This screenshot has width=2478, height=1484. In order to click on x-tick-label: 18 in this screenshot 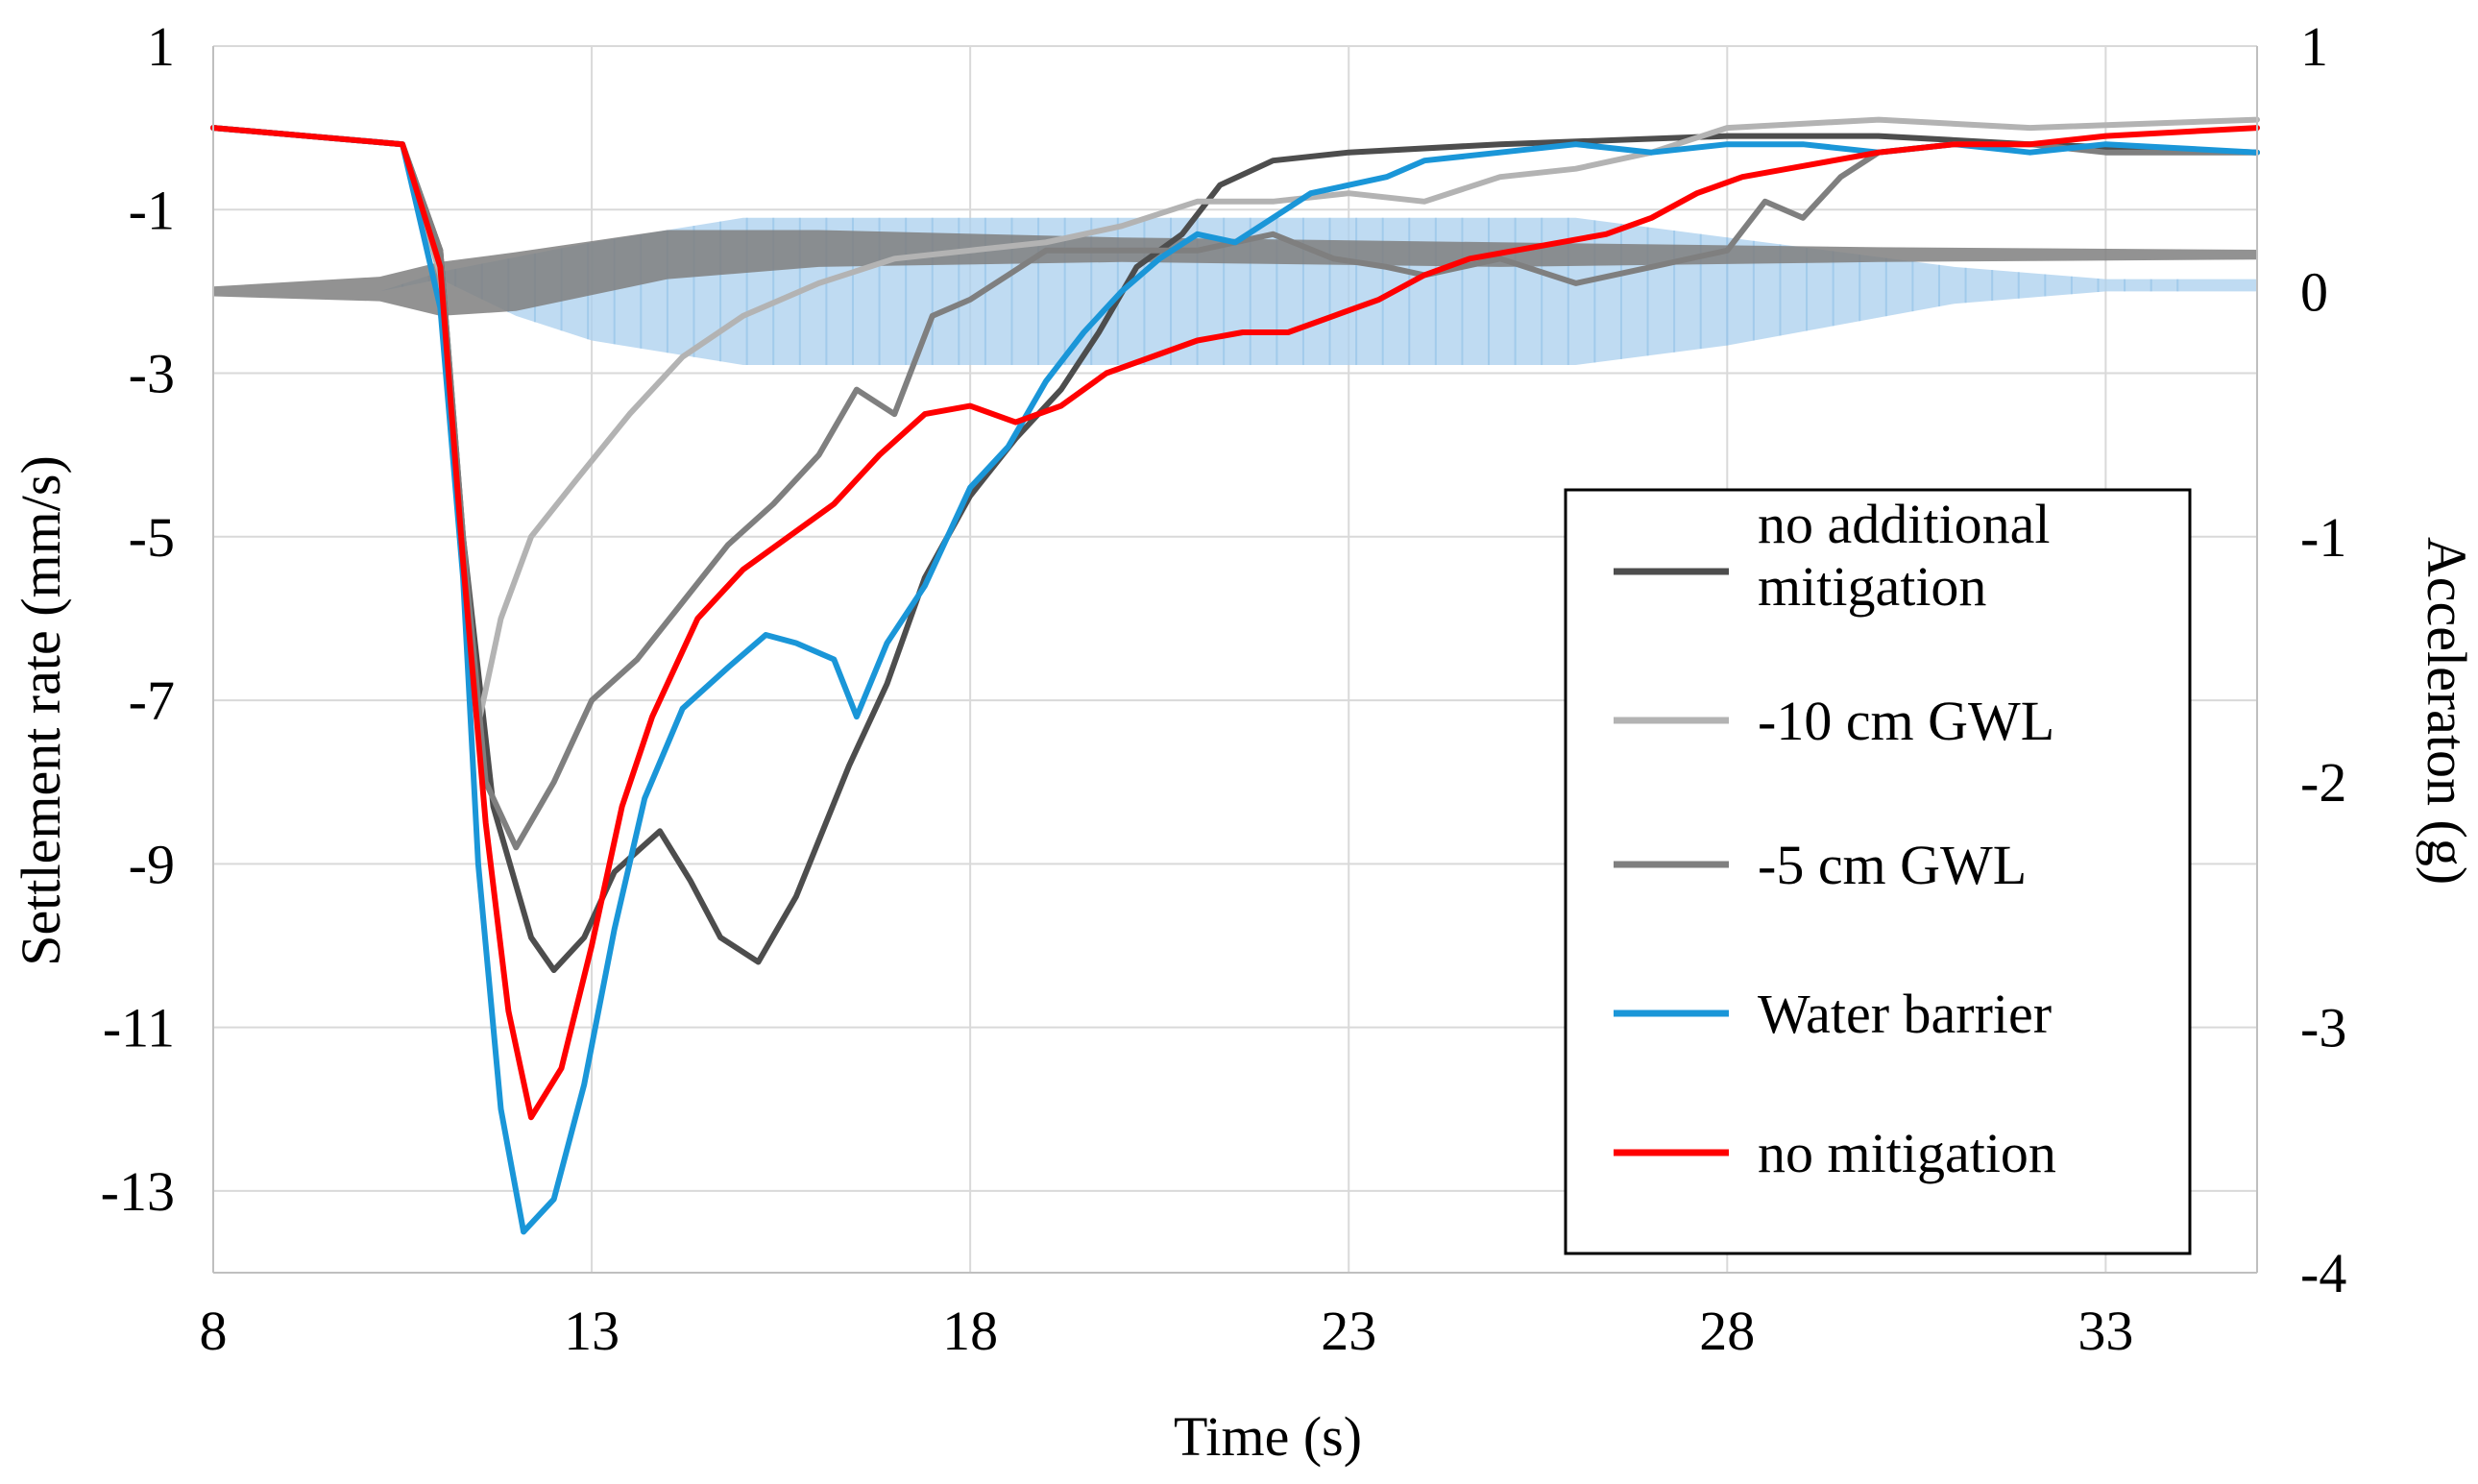, I will do `click(970, 1331)`.